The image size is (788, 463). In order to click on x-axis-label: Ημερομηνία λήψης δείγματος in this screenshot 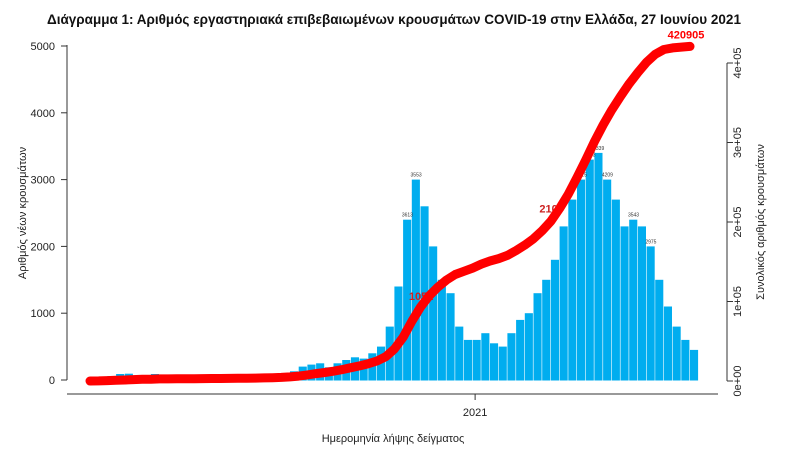, I will do `click(393, 439)`.